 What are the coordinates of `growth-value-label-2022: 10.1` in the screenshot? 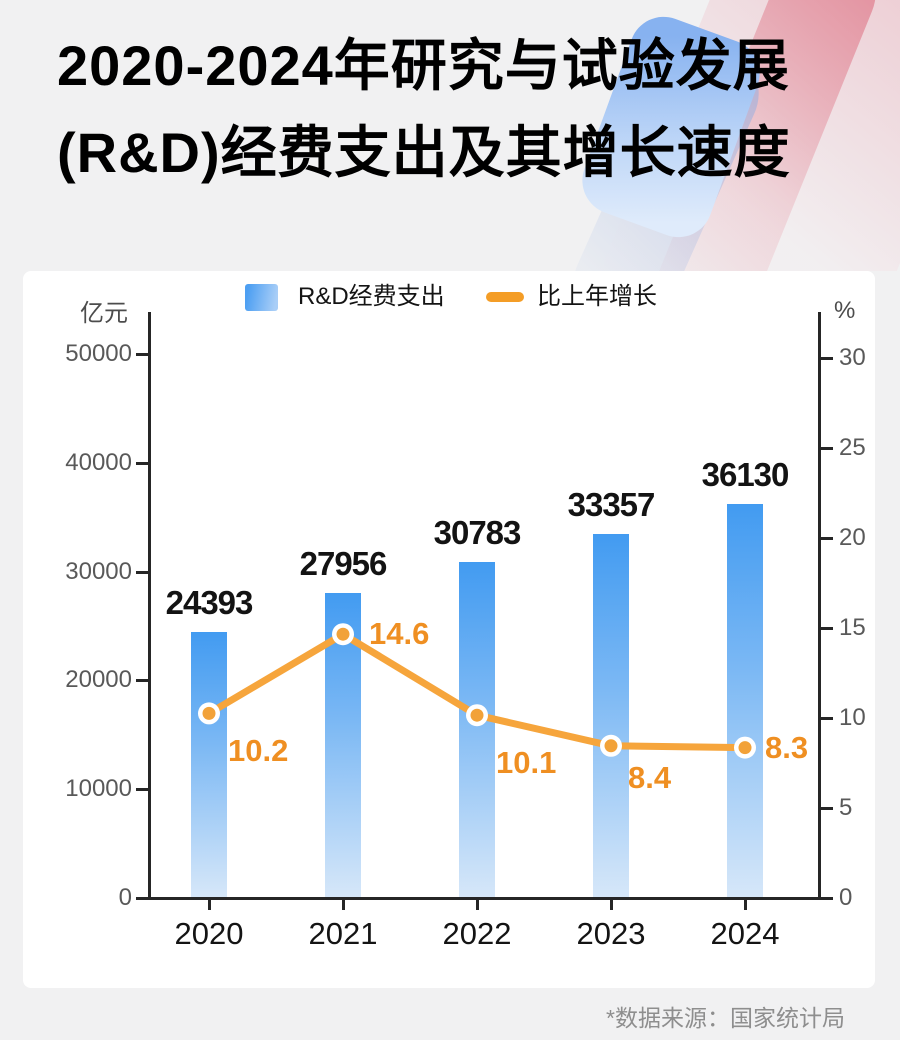 It's located at (526, 763).